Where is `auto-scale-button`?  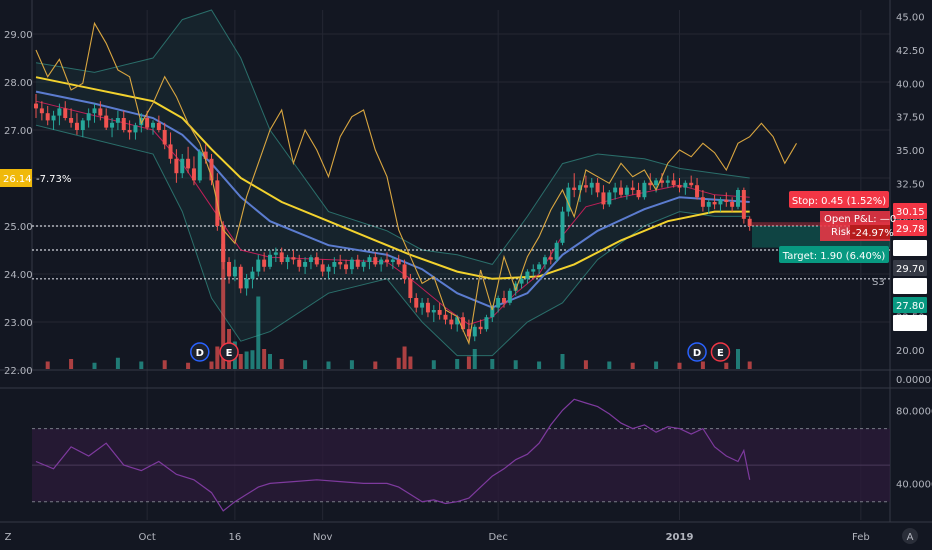
auto-scale-button is located at coordinates (910, 536).